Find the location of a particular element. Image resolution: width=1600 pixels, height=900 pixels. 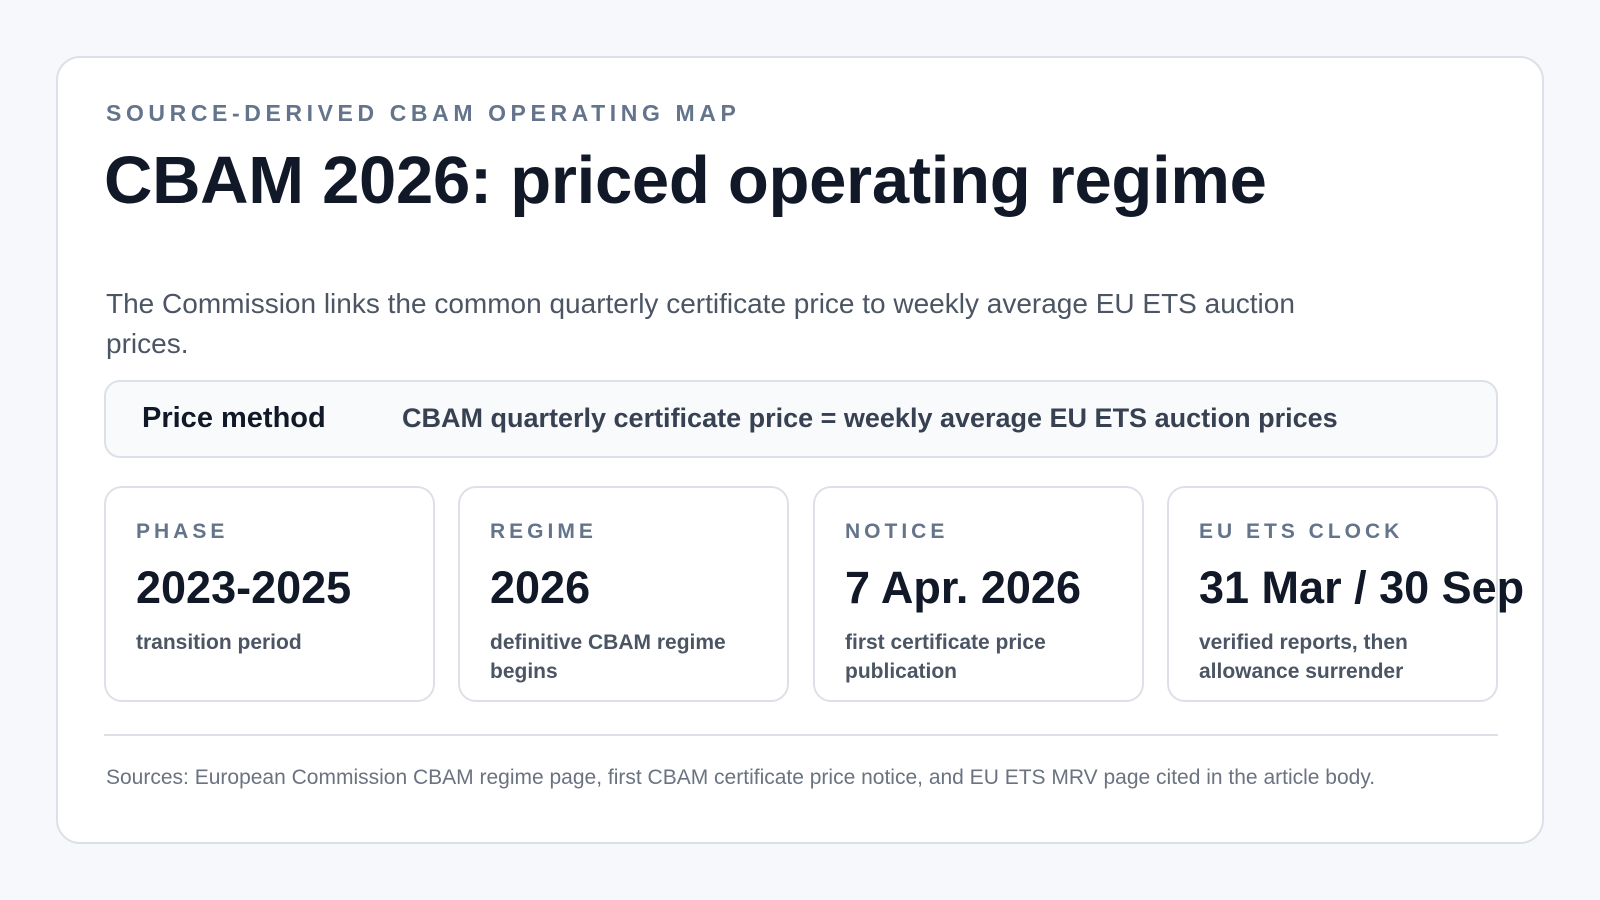

tile-phase: PHASE 2023-2025 transition period is located at coordinates (269, 594).